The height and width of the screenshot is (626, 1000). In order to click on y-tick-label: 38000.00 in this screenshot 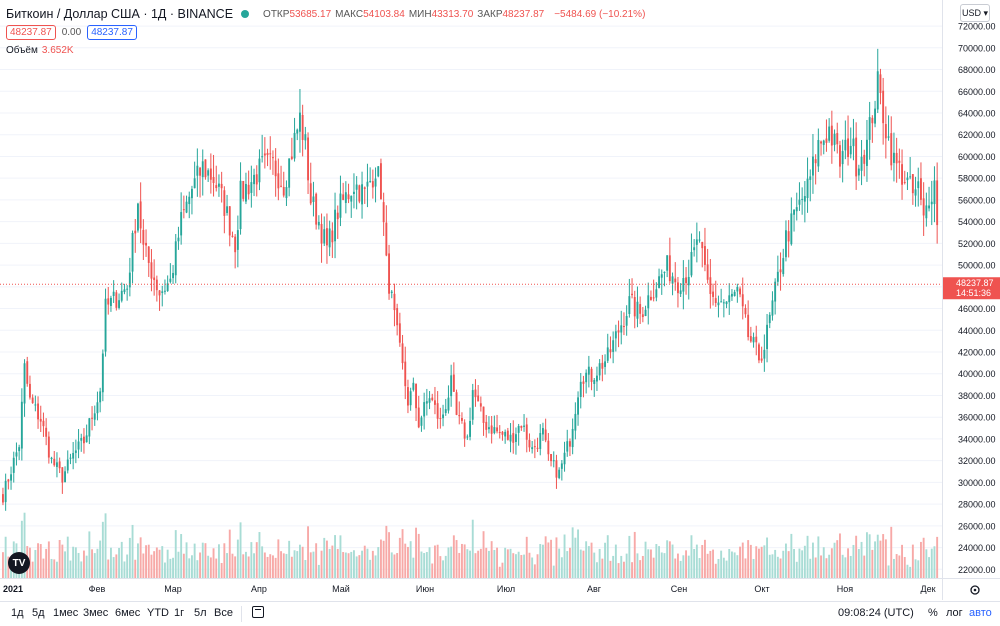, I will do `click(977, 396)`.